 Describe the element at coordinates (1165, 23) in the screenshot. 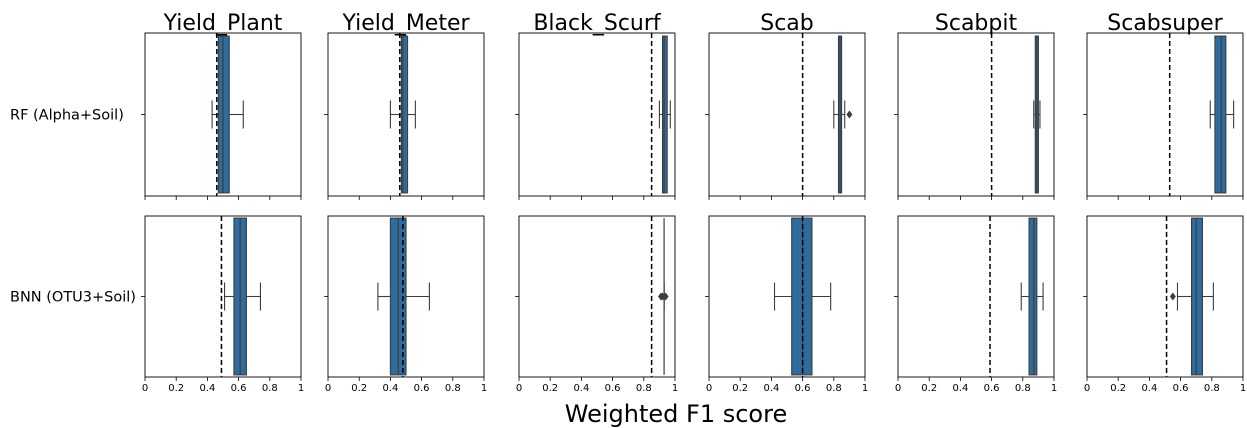

I see `panel-title-5: Scabsuper` at that location.